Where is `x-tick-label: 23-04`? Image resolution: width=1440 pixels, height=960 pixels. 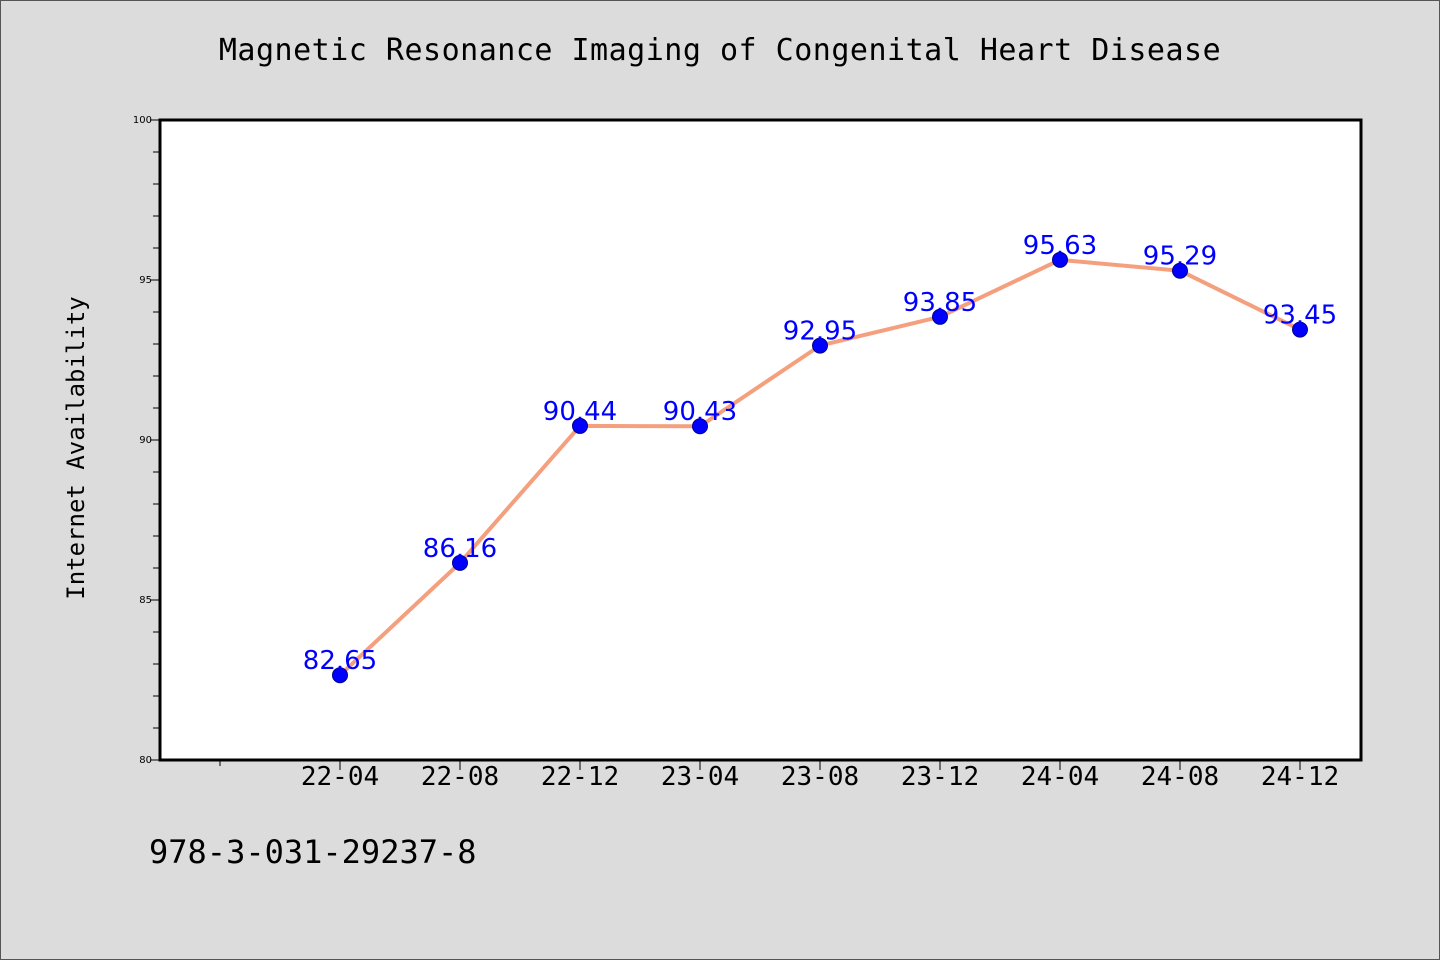
x-tick-label: 23-04 is located at coordinates (700, 777).